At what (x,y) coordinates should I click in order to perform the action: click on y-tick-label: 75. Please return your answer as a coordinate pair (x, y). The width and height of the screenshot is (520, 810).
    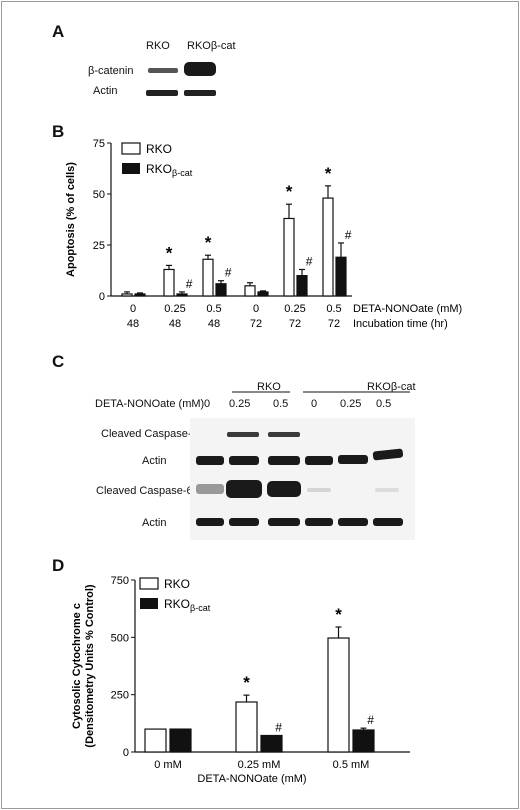
    Looking at the image, I should click on (99, 144).